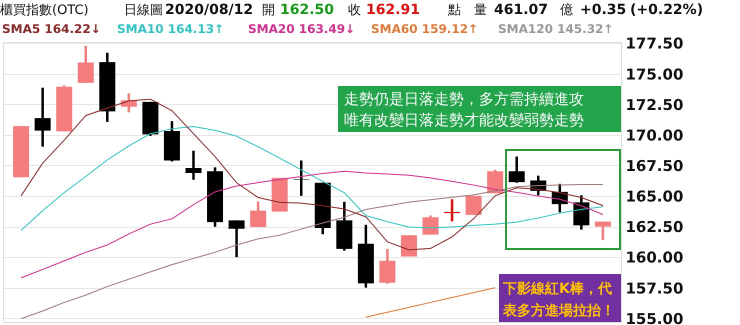 This screenshot has width=740, height=325. I want to click on text: SMA60 159.12↑, so click(424, 29).